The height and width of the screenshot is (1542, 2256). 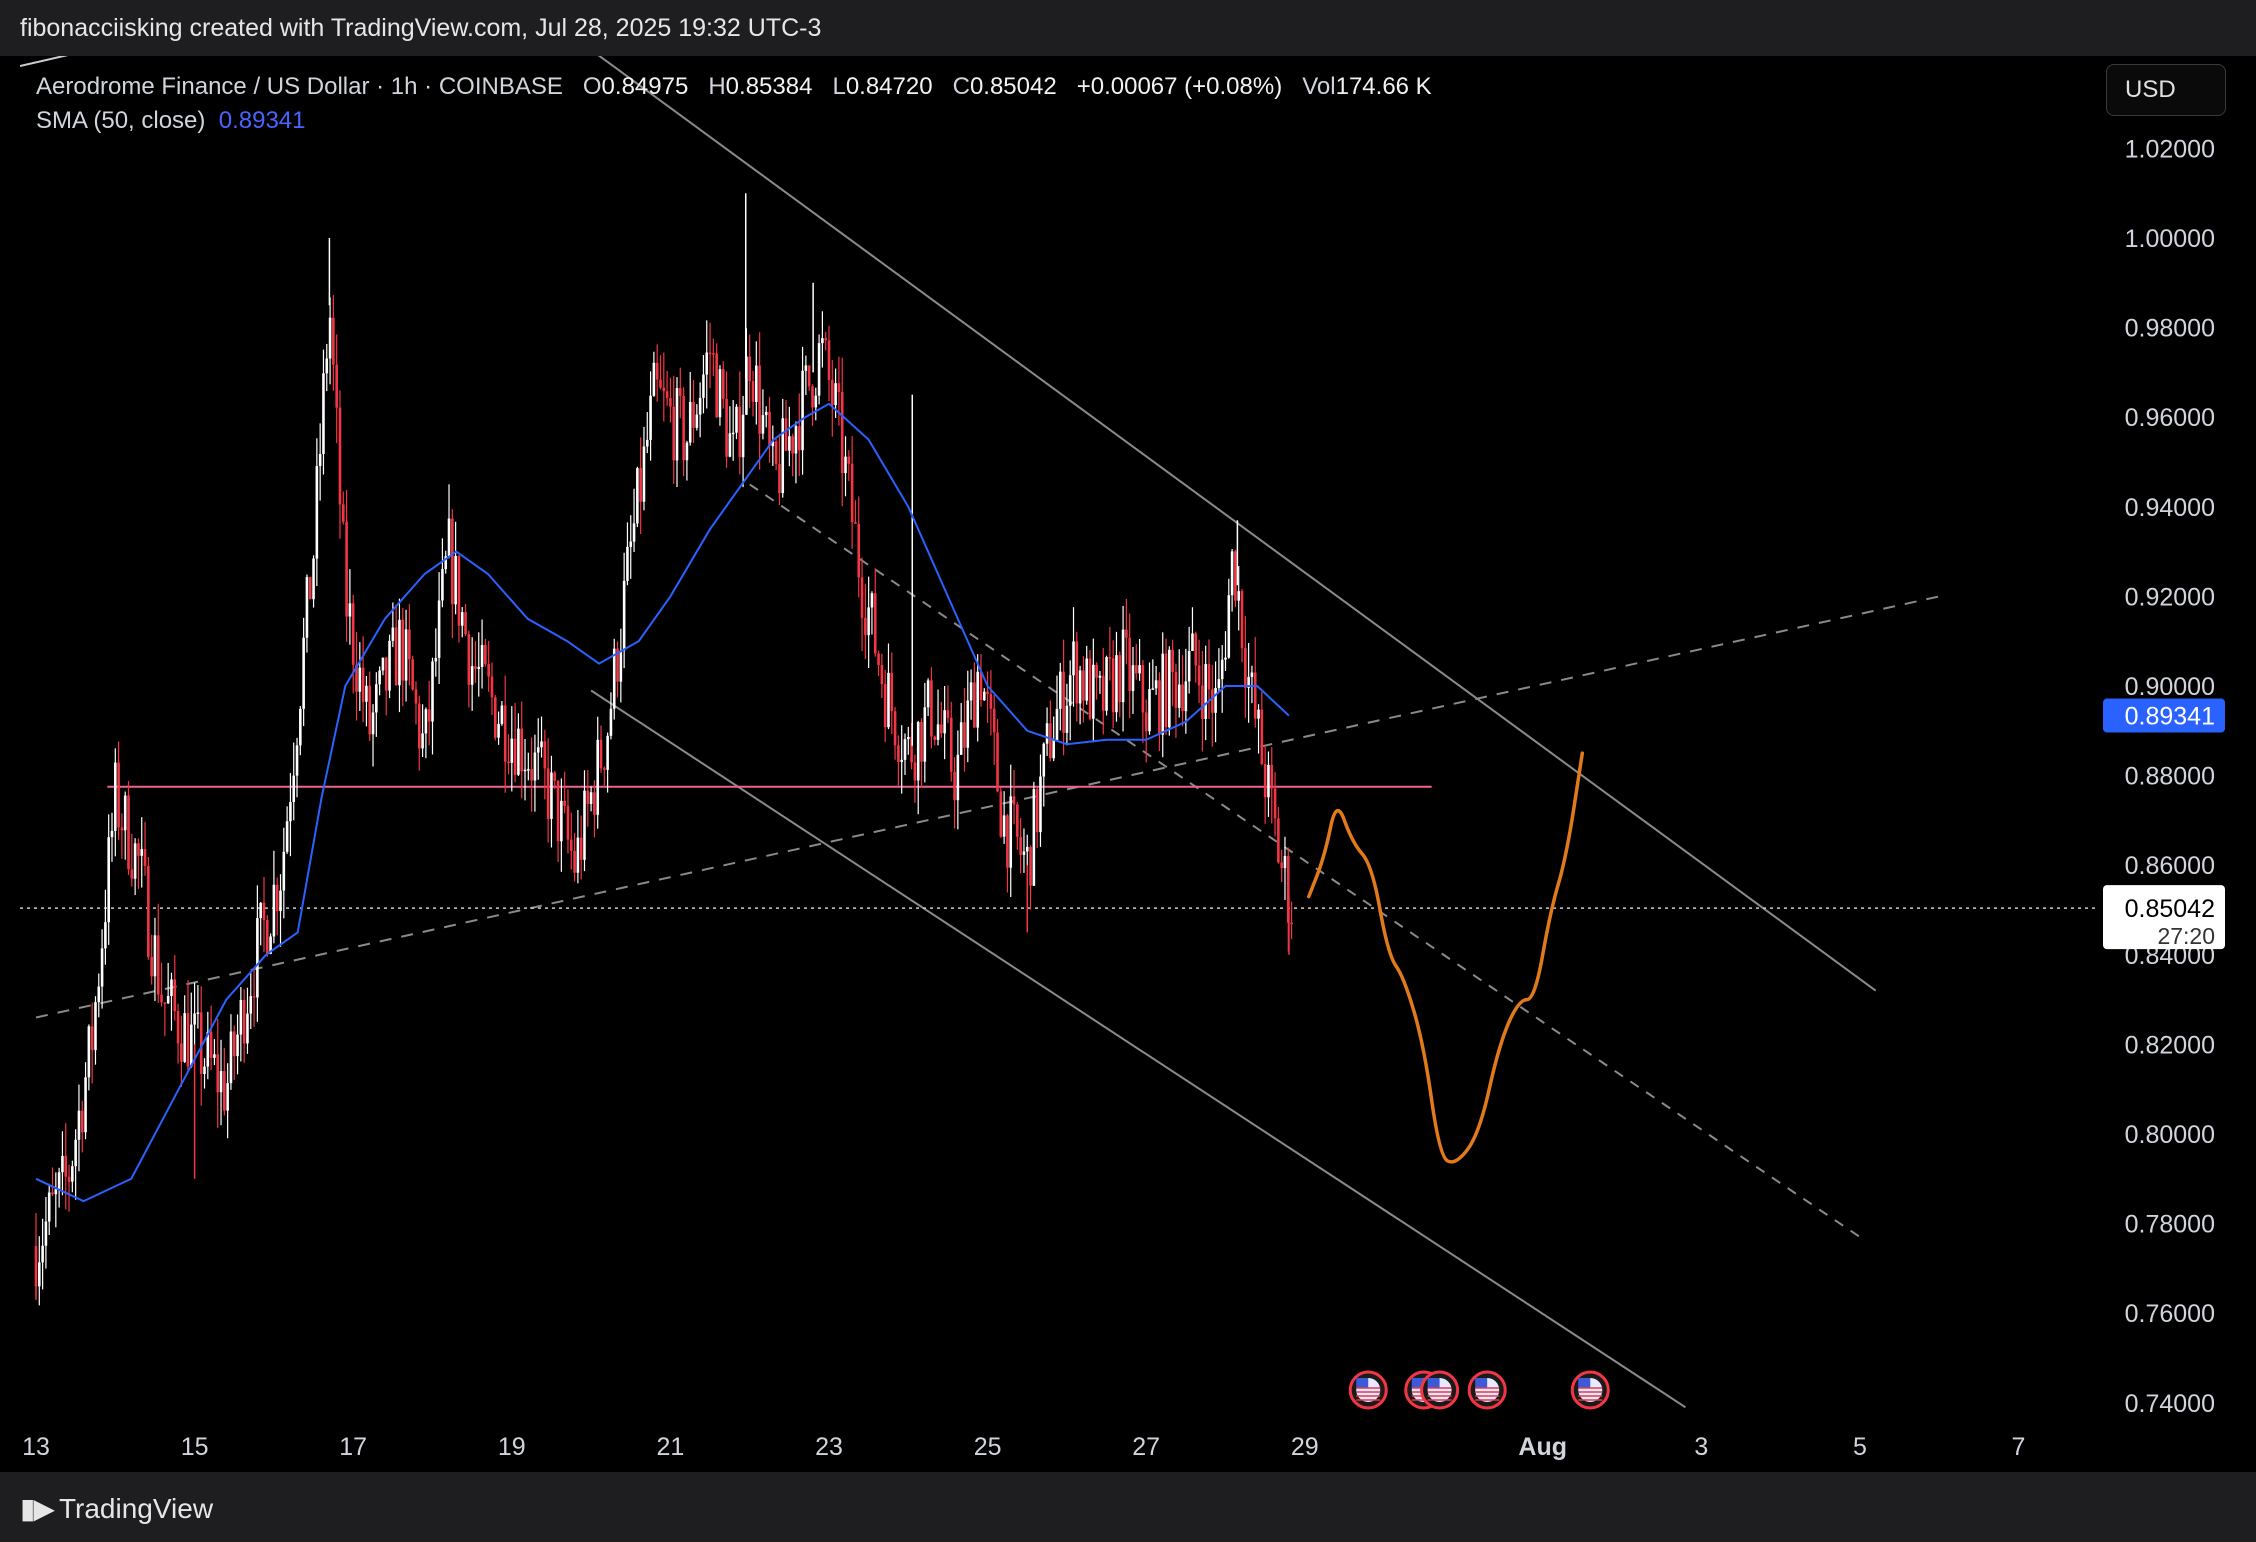 I want to click on tradingview-logo: ▮▶ TradingView, so click(x=116, y=1508).